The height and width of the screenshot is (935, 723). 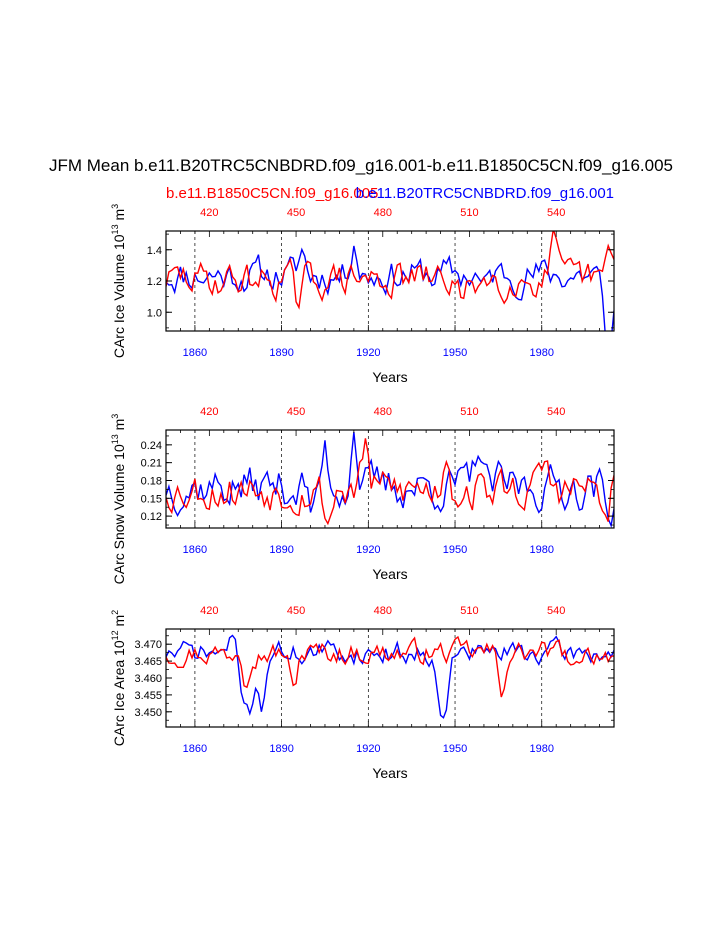 What do you see at coordinates (148, 713) in the screenshot?
I see `y-tick-label: 3.450` at bounding box center [148, 713].